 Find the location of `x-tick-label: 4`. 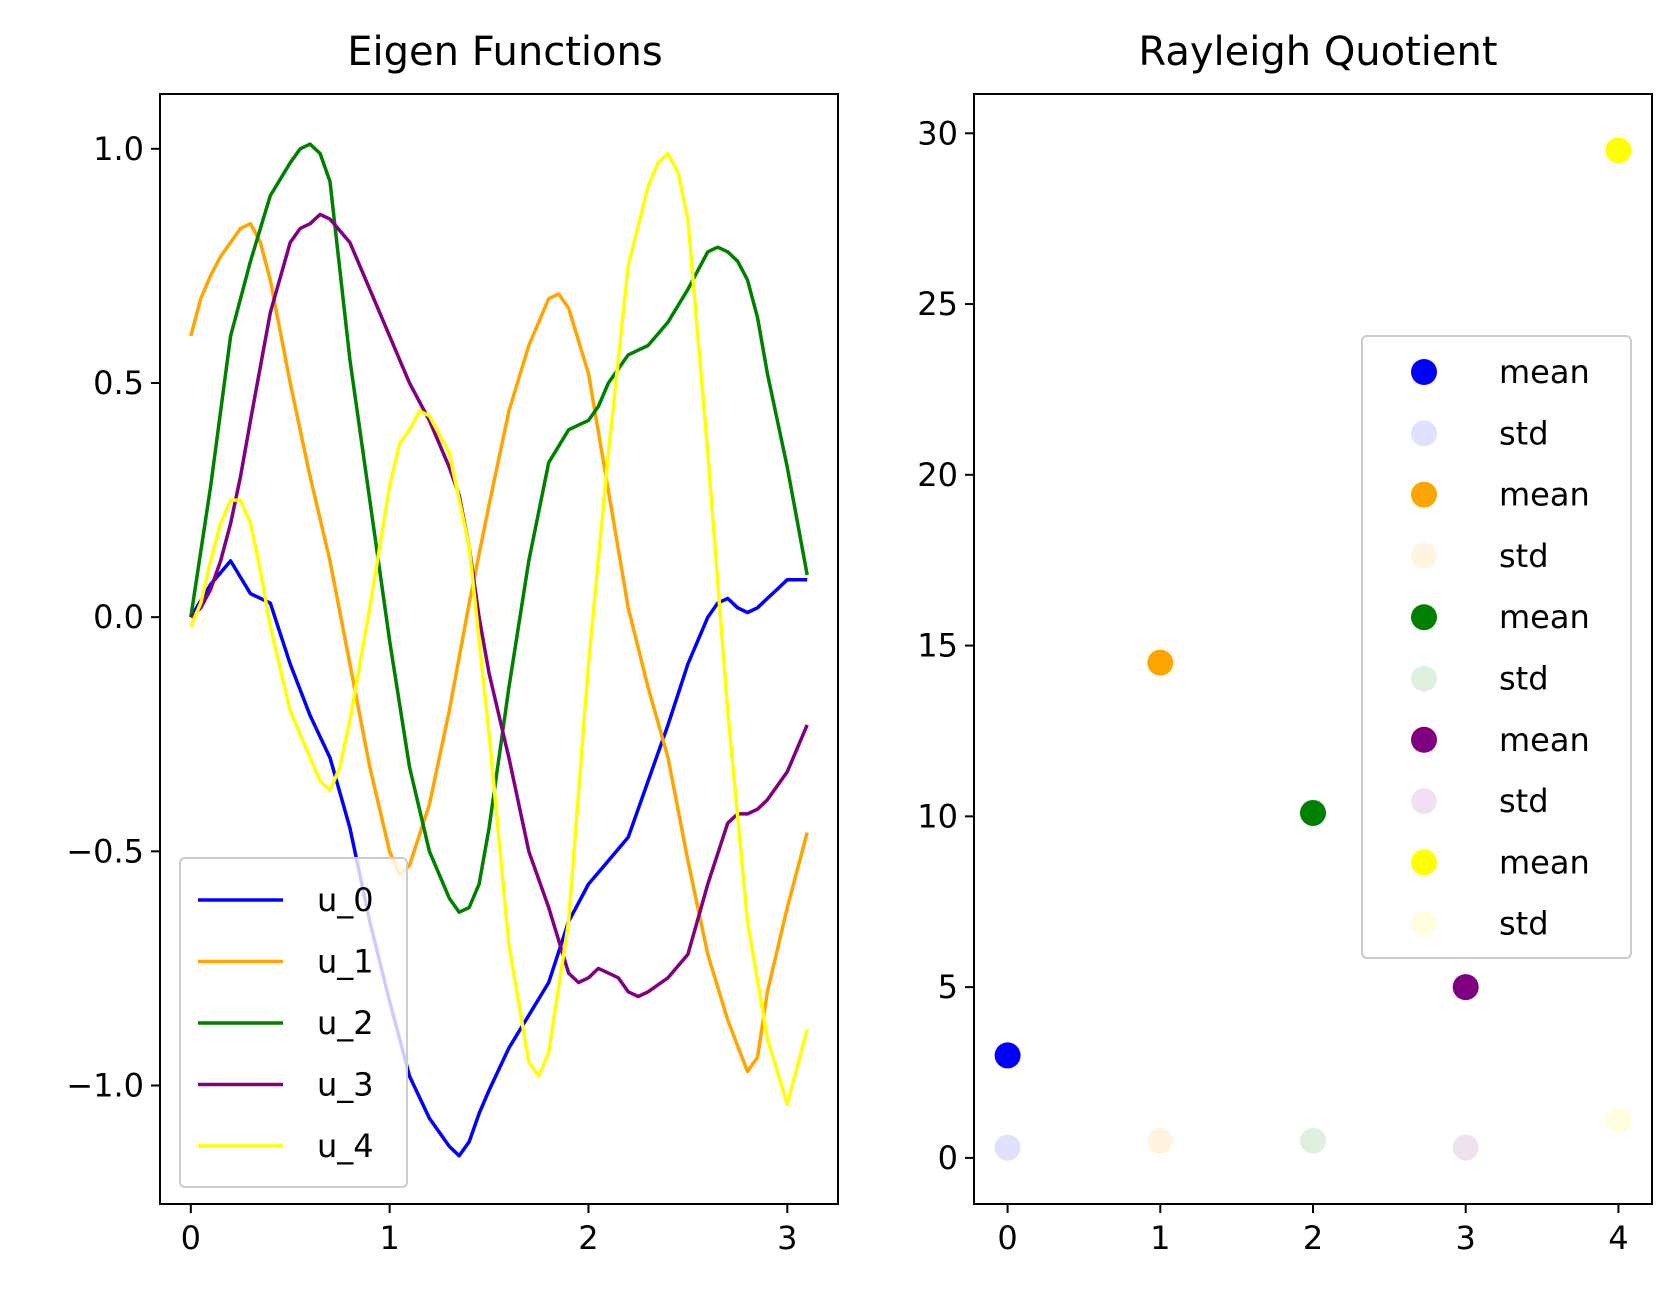

x-tick-label: 4 is located at coordinates (1618, 1238).